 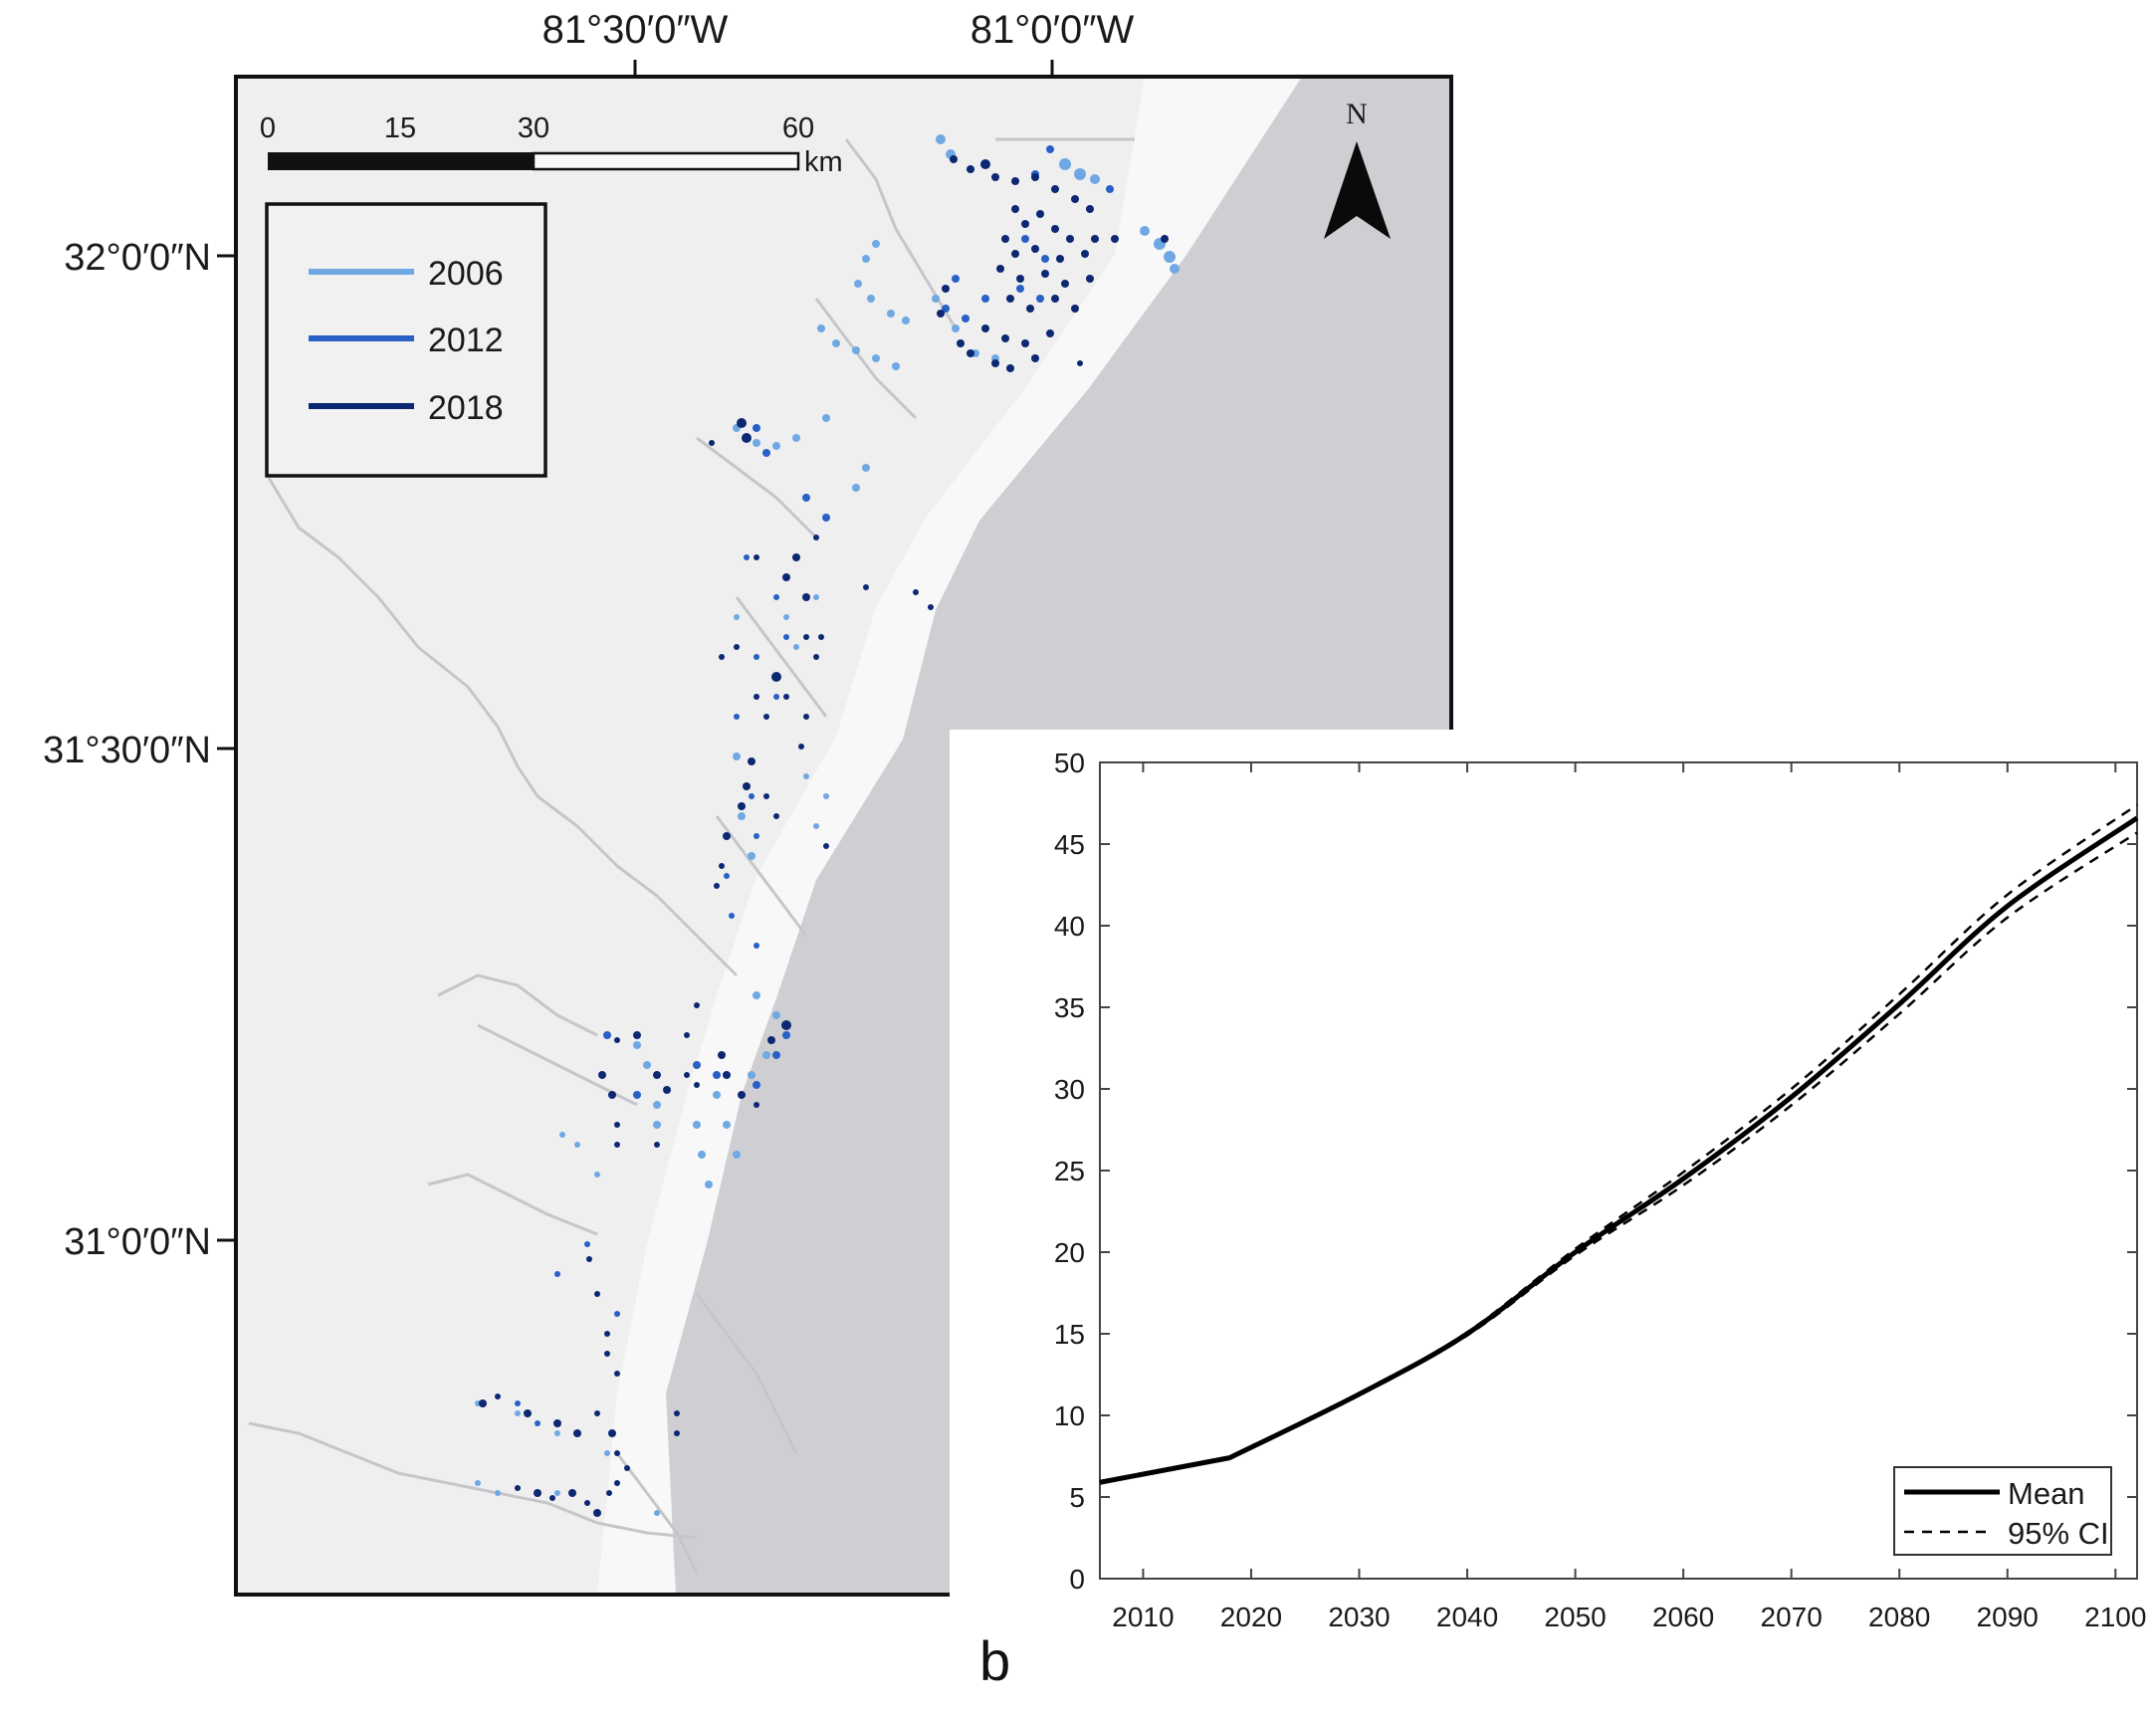 I want to click on lat-label-2: 31°30′0″N, so click(x=127, y=750).